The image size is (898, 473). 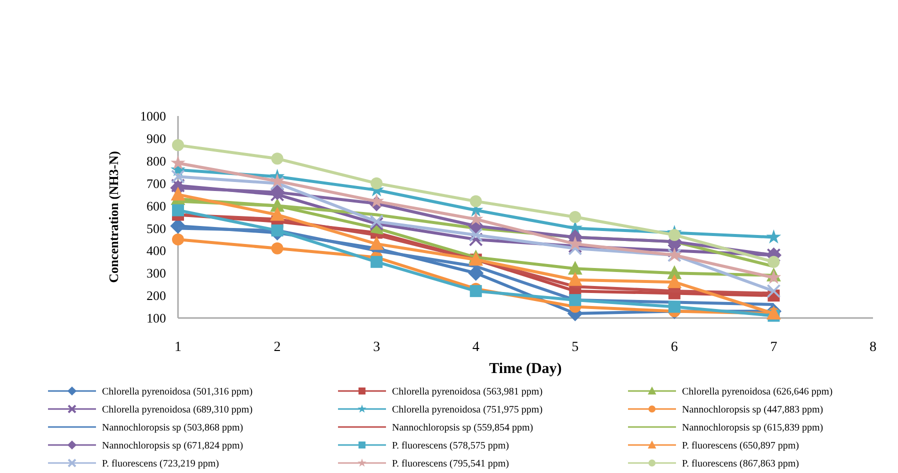 I want to click on y-tick-label: 300, so click(x=156, y=273).